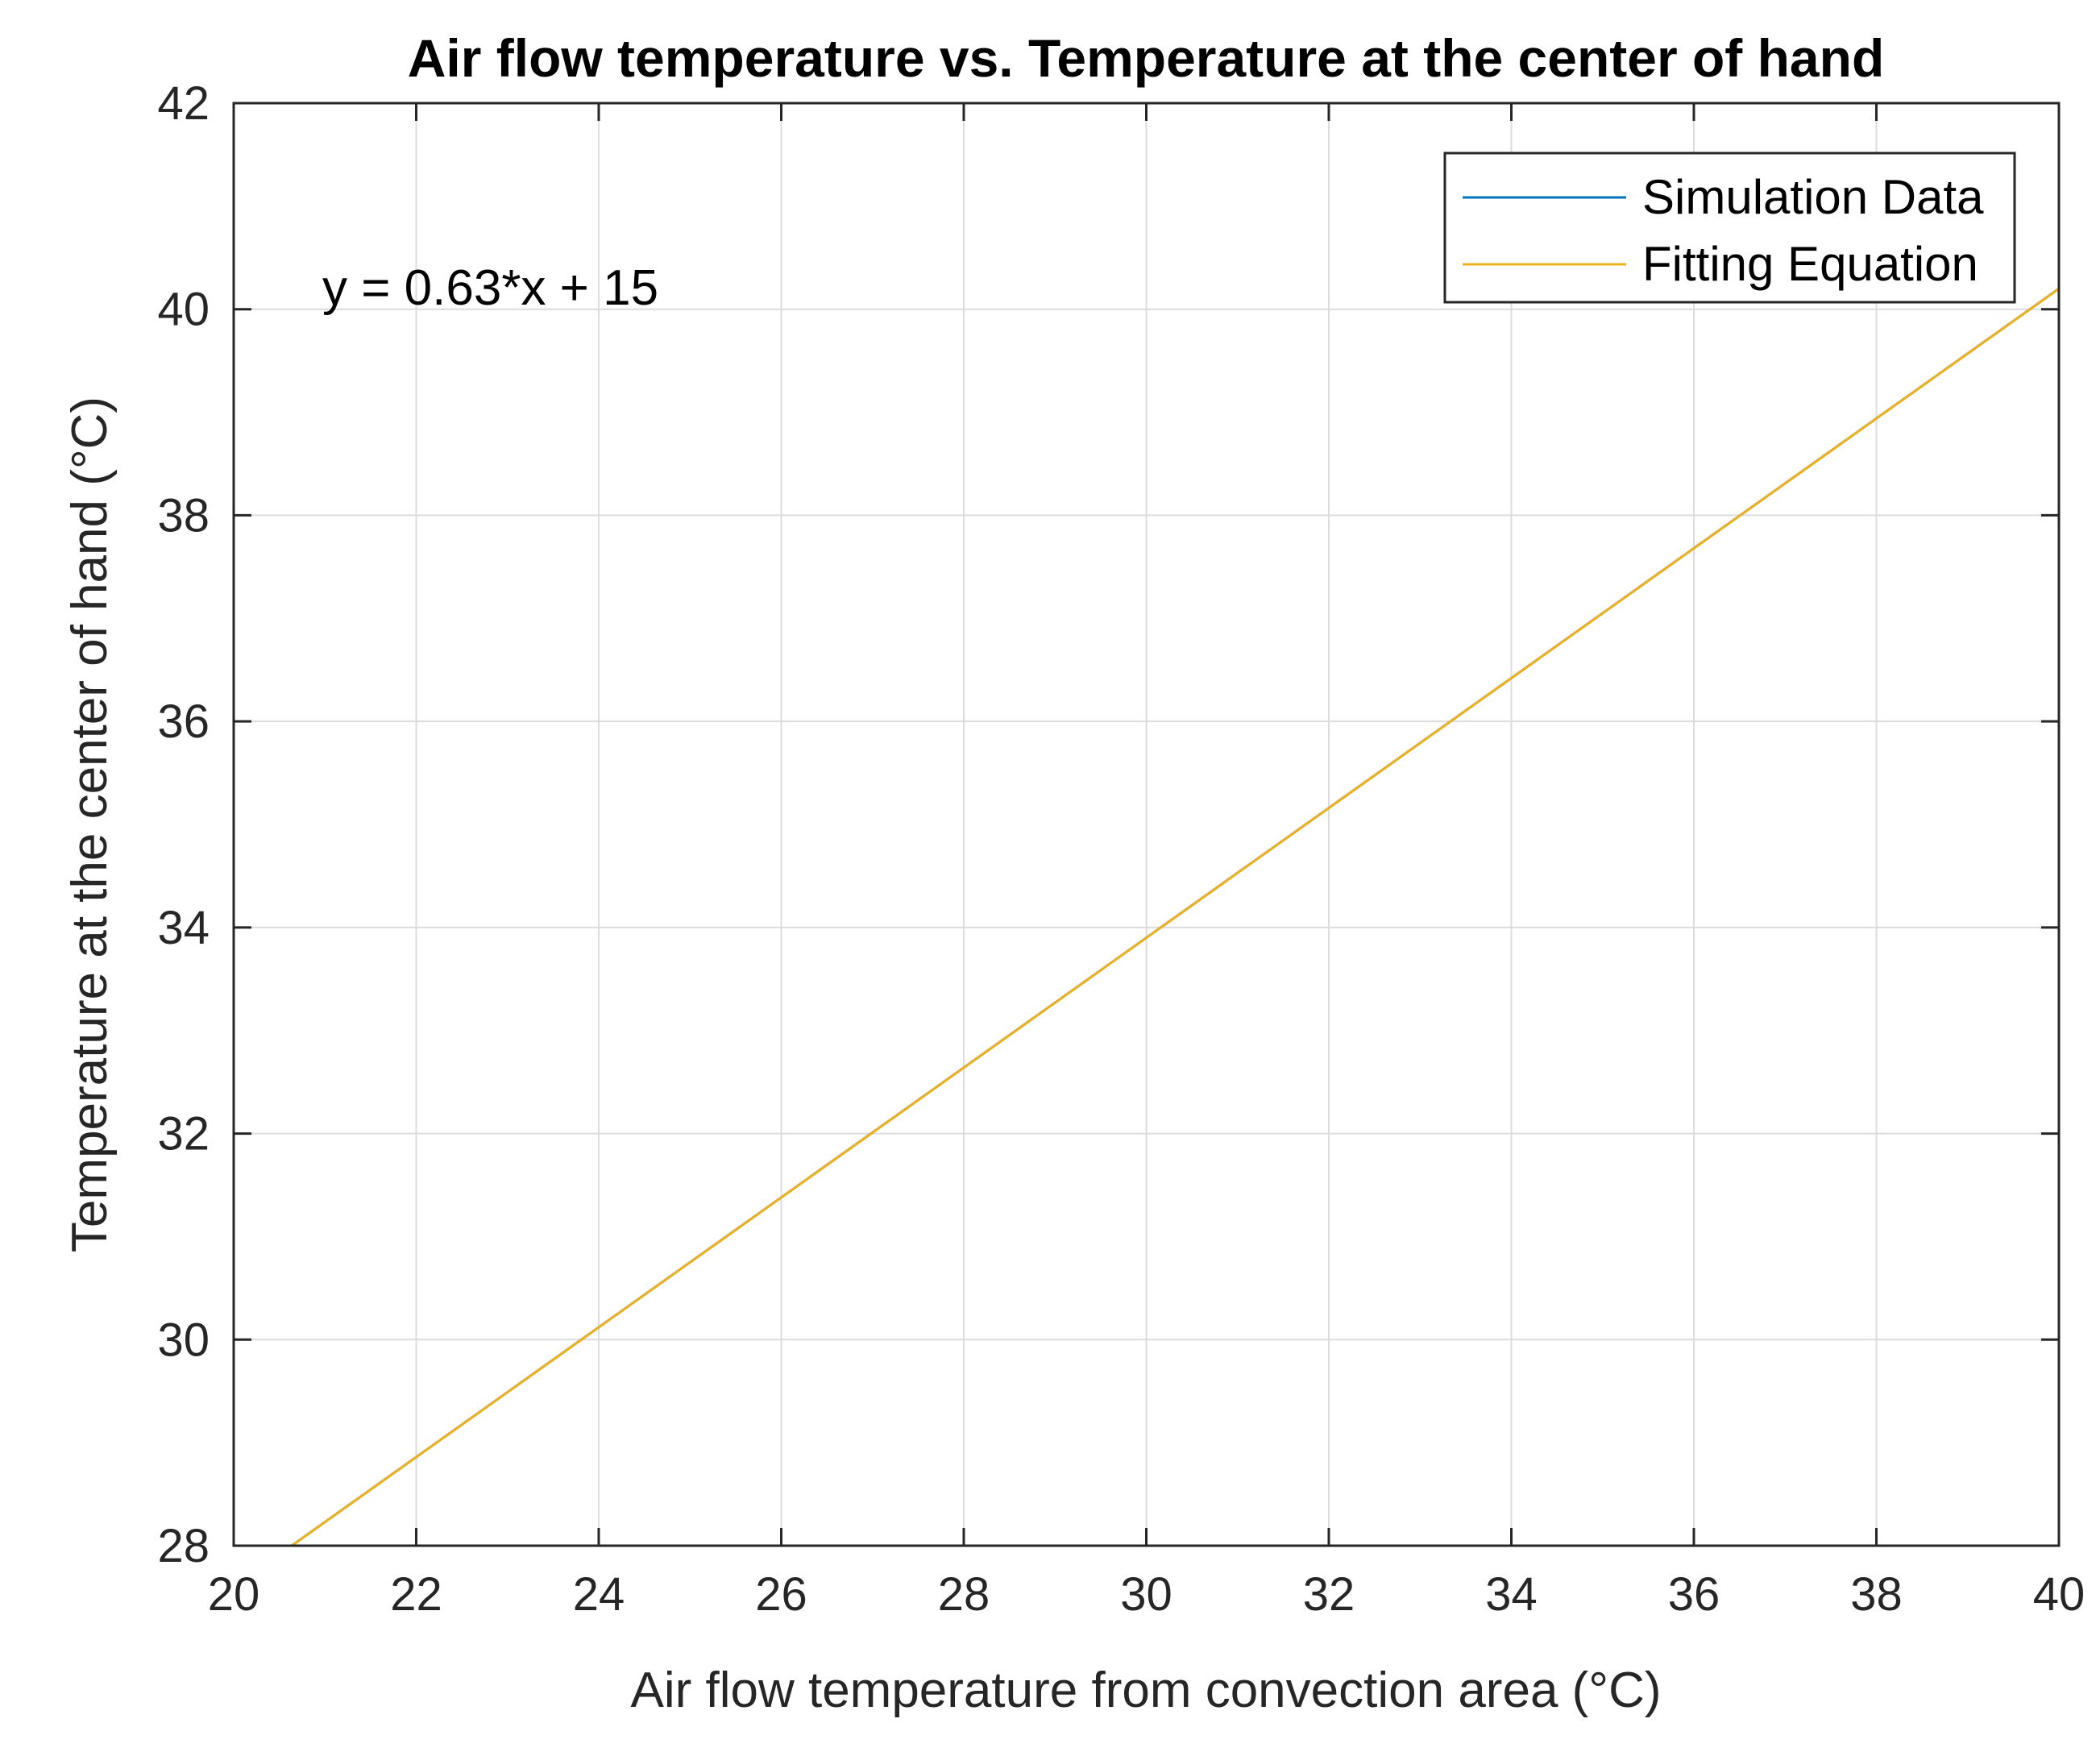  I want to click on y-tick-label: 28, so click(184, 1546).